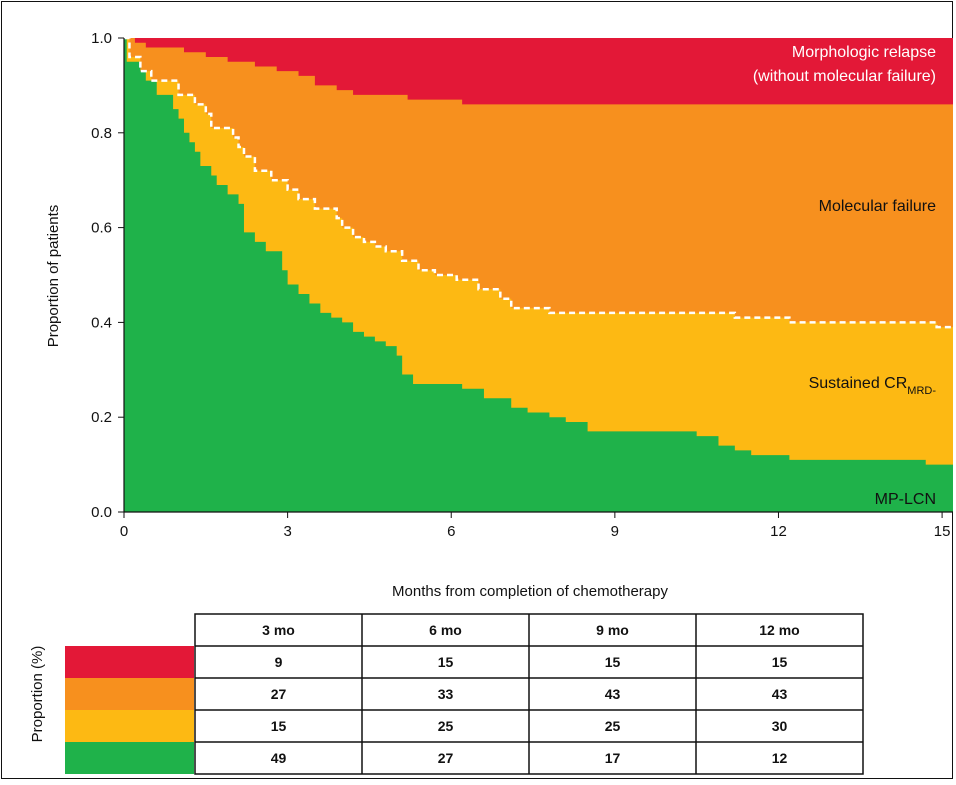 This screenshot has height=785, width=956. I want to click on annotation-mp-lcn: MP-LCN, so click(905, 499).